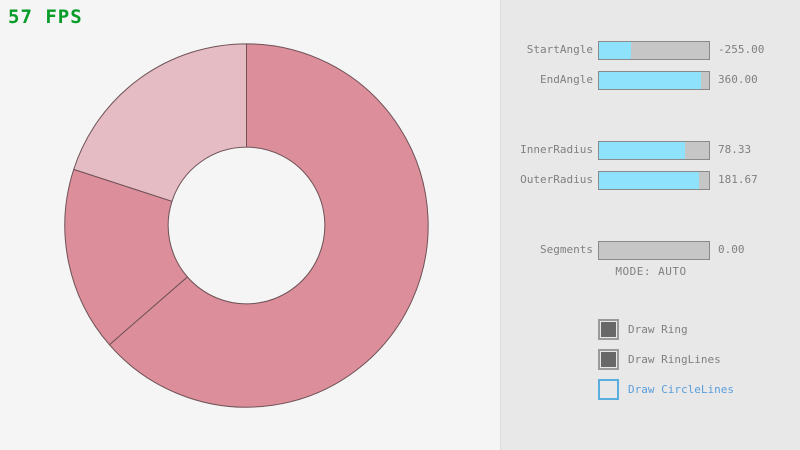 The width and height of the screenshot is (800, 450). I want to click on slider-row: Segments 0.00, so click(650, 250).